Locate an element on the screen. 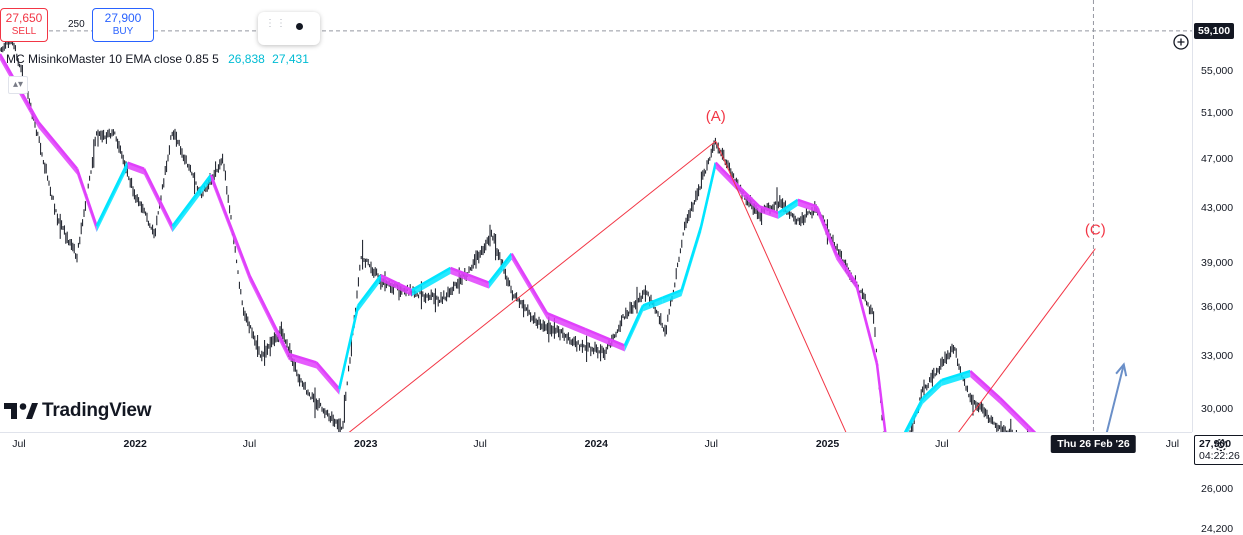  buy-label: BUY is located at coordinates (123, 31).